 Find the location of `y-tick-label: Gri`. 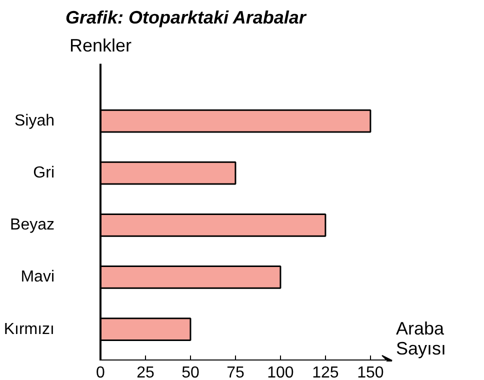

y-tick-label: Gri is located at coordinates (43, 173).